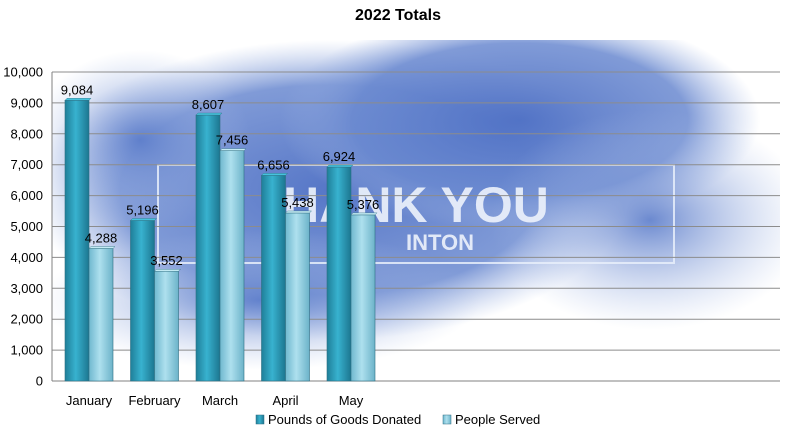  I want to click on x-tick-label: May, so click(351, 400).